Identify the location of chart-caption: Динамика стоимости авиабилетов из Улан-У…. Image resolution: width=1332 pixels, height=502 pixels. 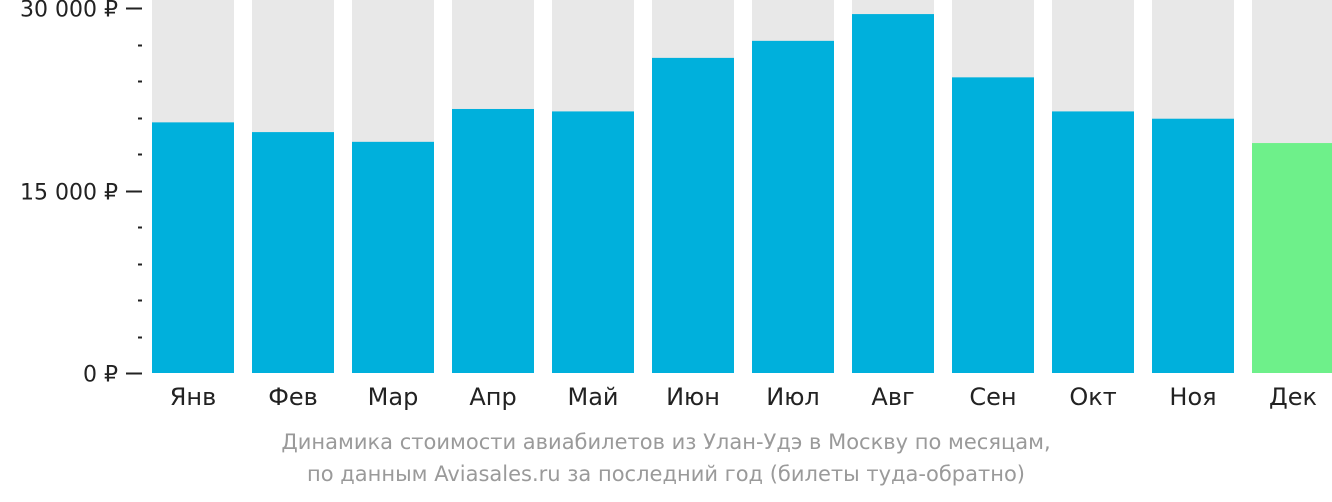
(666, 458).